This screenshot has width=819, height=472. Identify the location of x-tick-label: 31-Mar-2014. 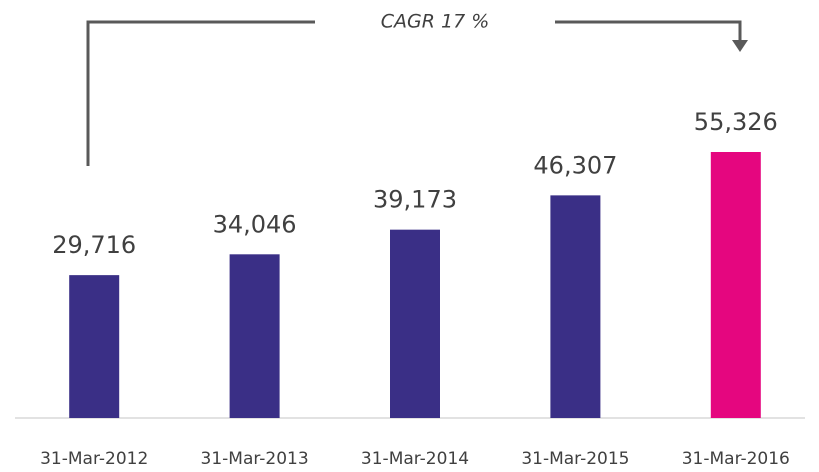
(415, 459).